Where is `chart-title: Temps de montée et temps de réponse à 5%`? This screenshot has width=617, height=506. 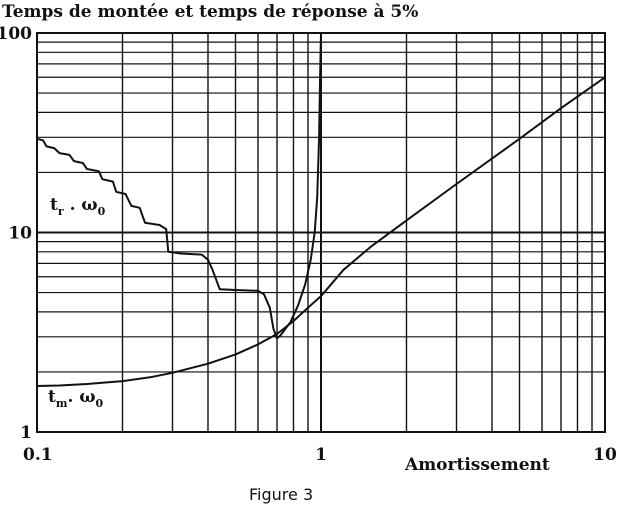
chart-title: Temps de montée et temps de réponse à 5% is located at coordinates (210, 12).